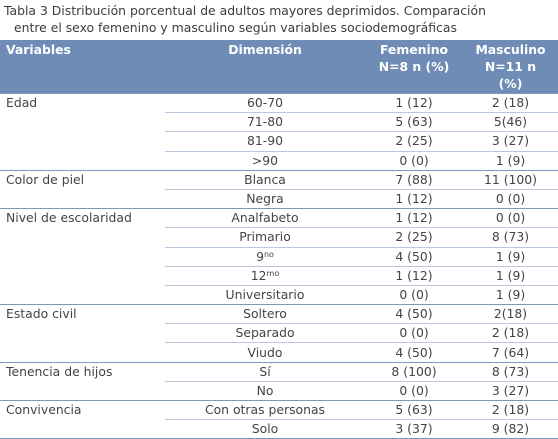 This screenshot has width=558, height=439. I want to click on table-row: Primario 2 (25) 8 (73), so click(279, 237).